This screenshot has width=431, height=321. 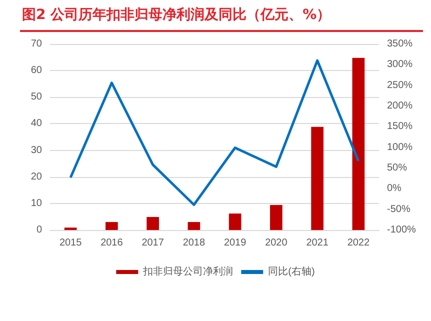 I want to click on y-tick-label: 70, so click(x=36, y=44).